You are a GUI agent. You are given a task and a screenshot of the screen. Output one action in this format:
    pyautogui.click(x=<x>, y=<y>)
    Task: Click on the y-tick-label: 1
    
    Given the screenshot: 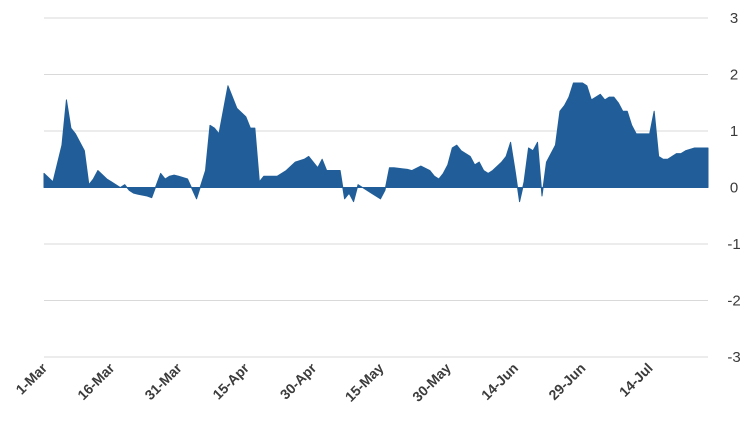 What is the action you would take?
    pyautogui.click(x=734, y=131)
    